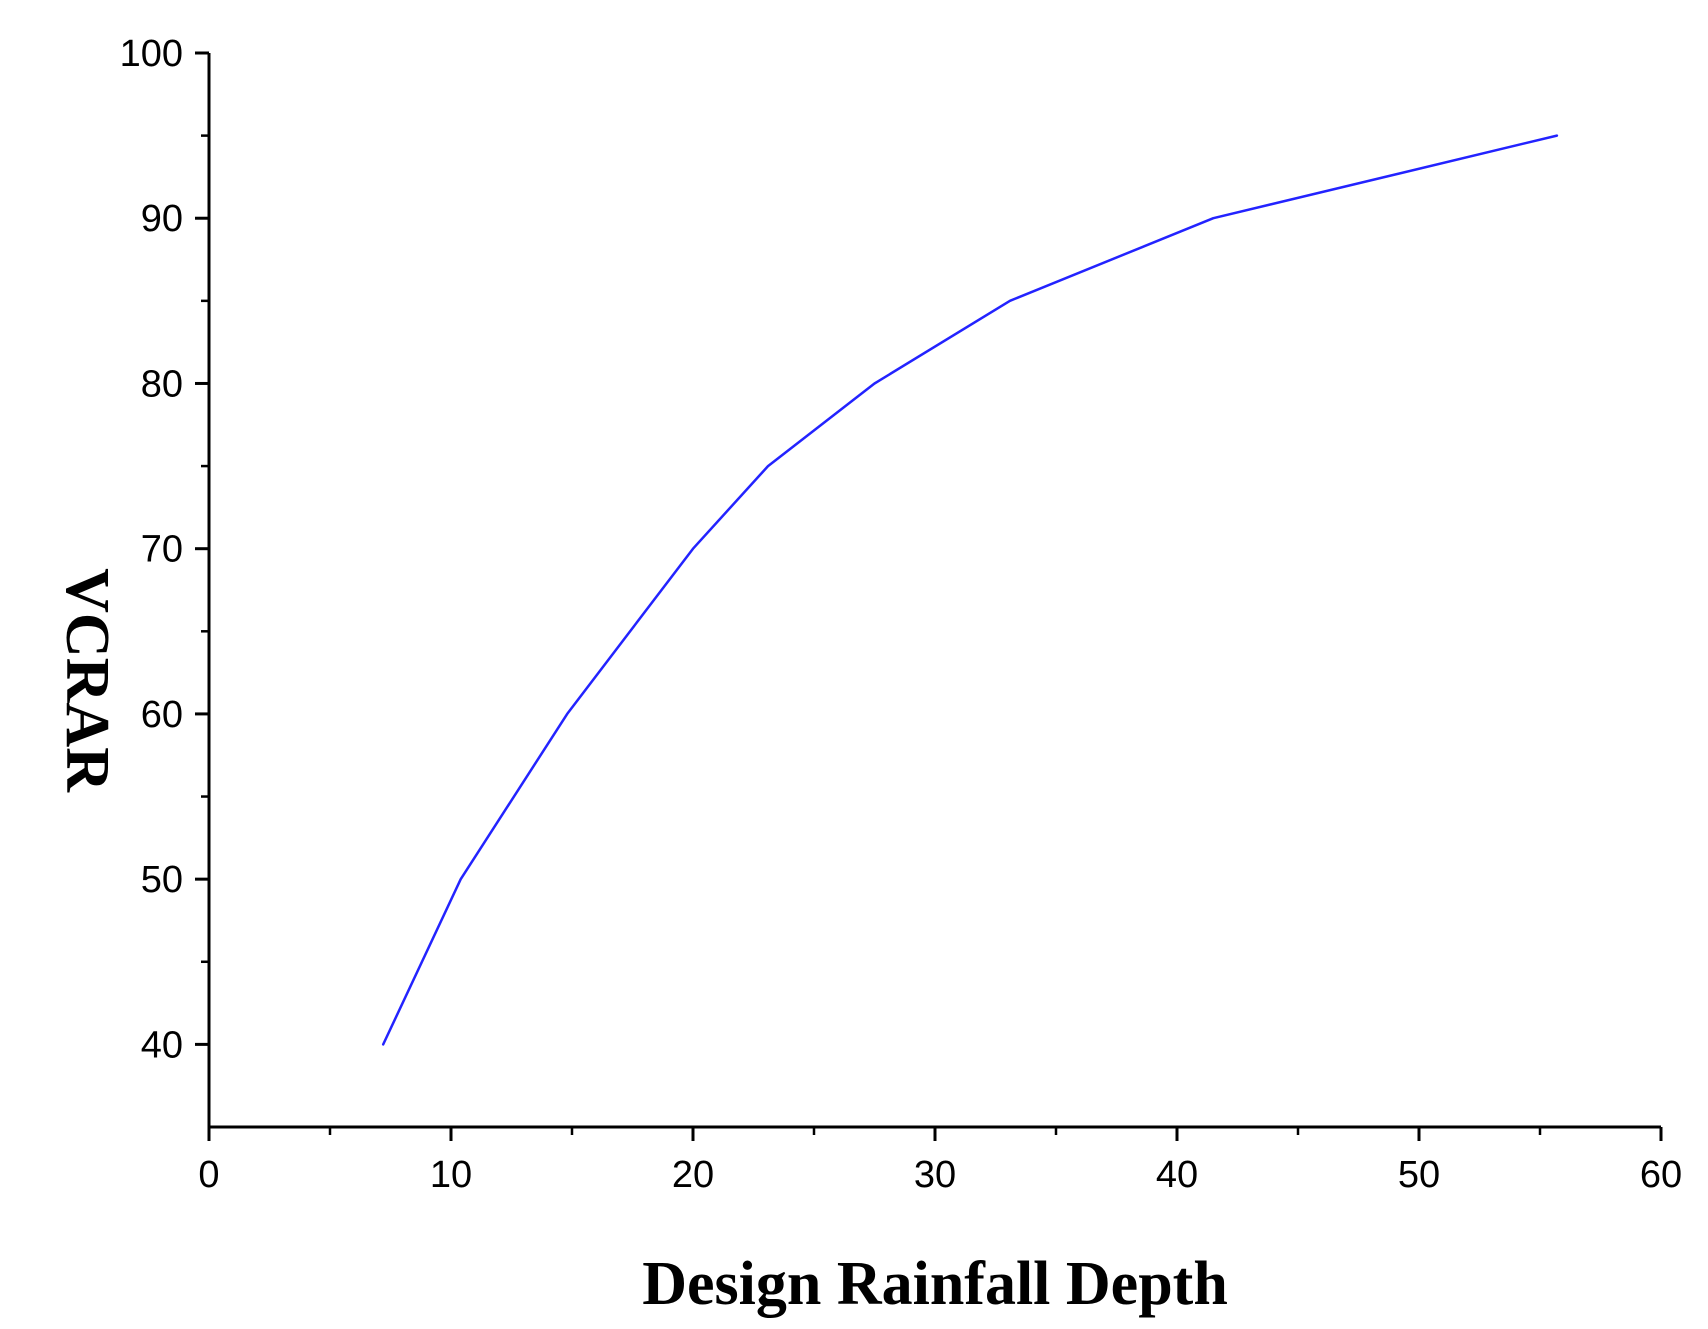  I want to click on y-axis-ticks: 40 50 60 70 80 90 100, so click(164, 549).